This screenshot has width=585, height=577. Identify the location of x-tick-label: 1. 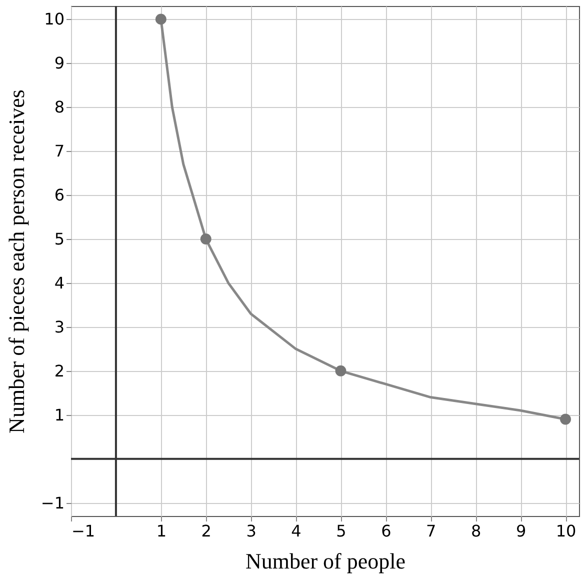
(161, 531).